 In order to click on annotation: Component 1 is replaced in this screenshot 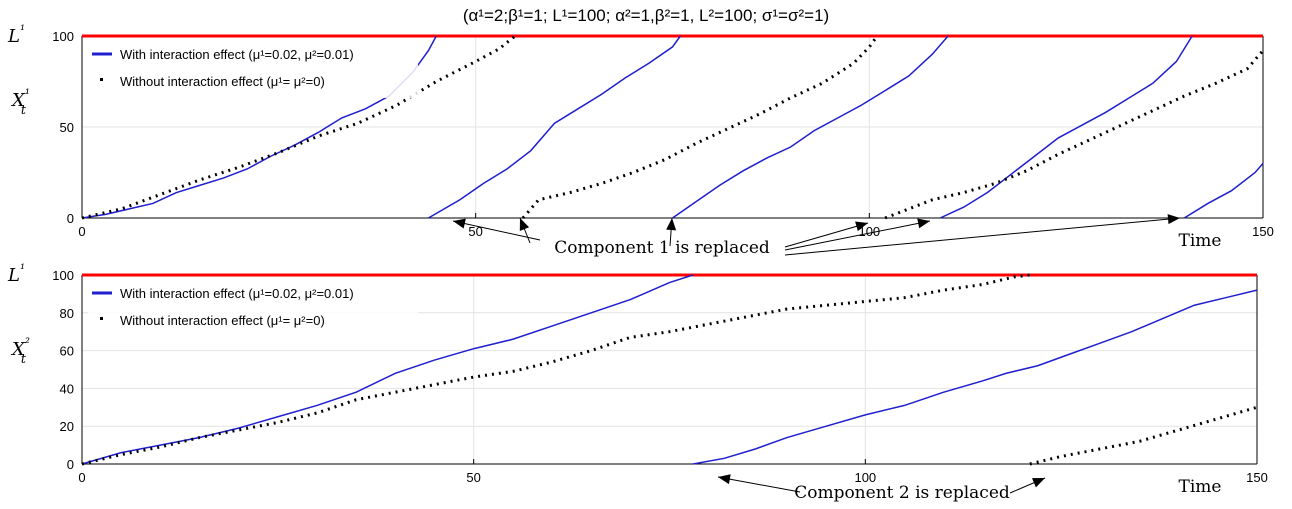, I will do `click(816, 236)`.